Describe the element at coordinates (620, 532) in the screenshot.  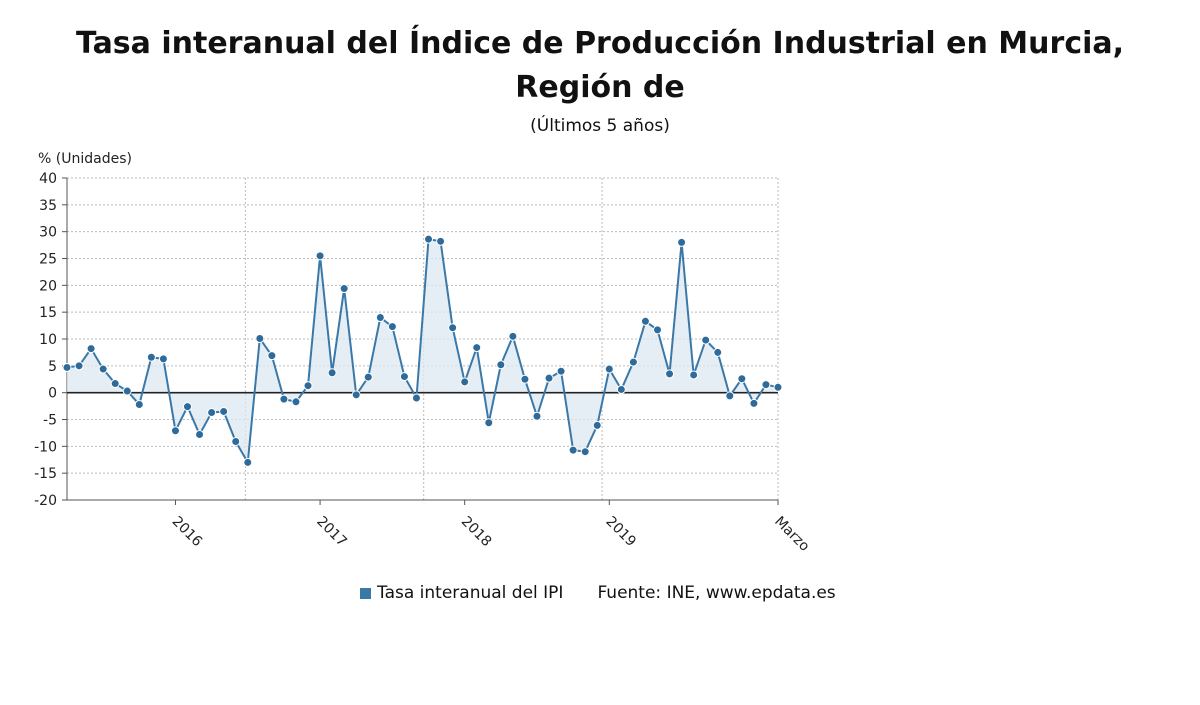
I see `x-tick-label: 2019` at that location.